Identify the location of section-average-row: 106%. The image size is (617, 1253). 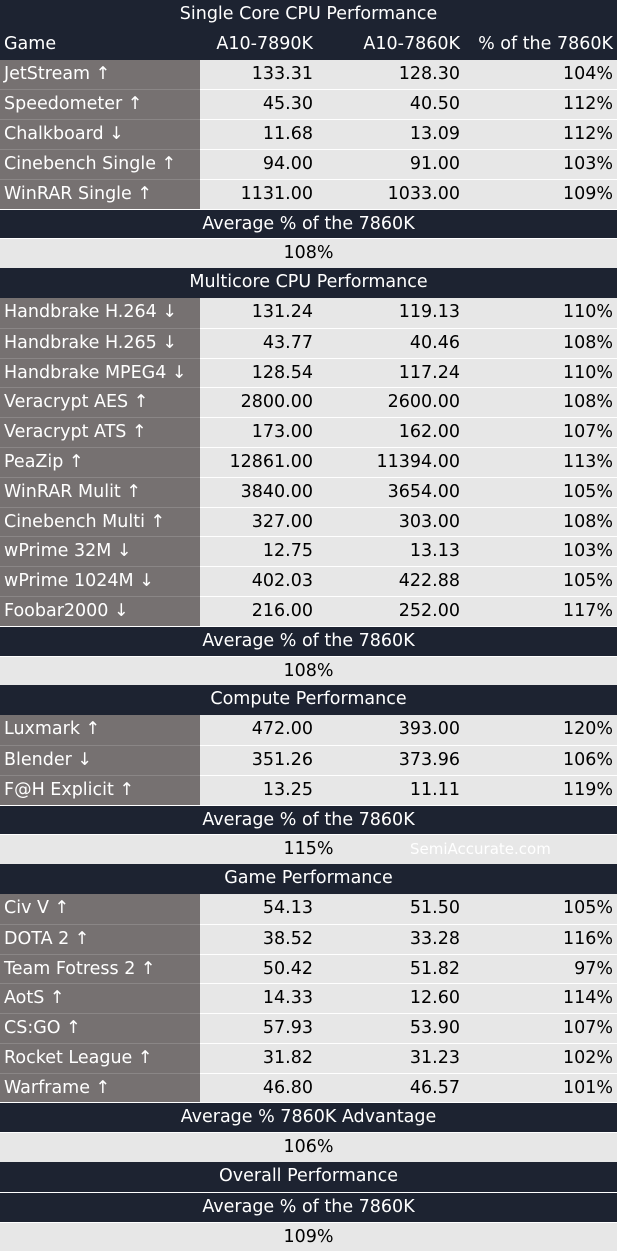
(308, 1147).